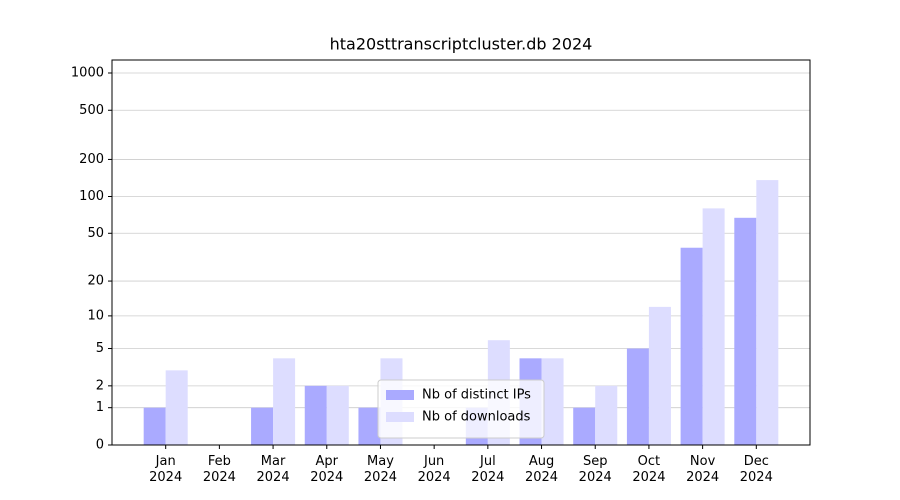 The image size is (900, 500). I want to click on y-tick-label: 10, so click(95, 315).